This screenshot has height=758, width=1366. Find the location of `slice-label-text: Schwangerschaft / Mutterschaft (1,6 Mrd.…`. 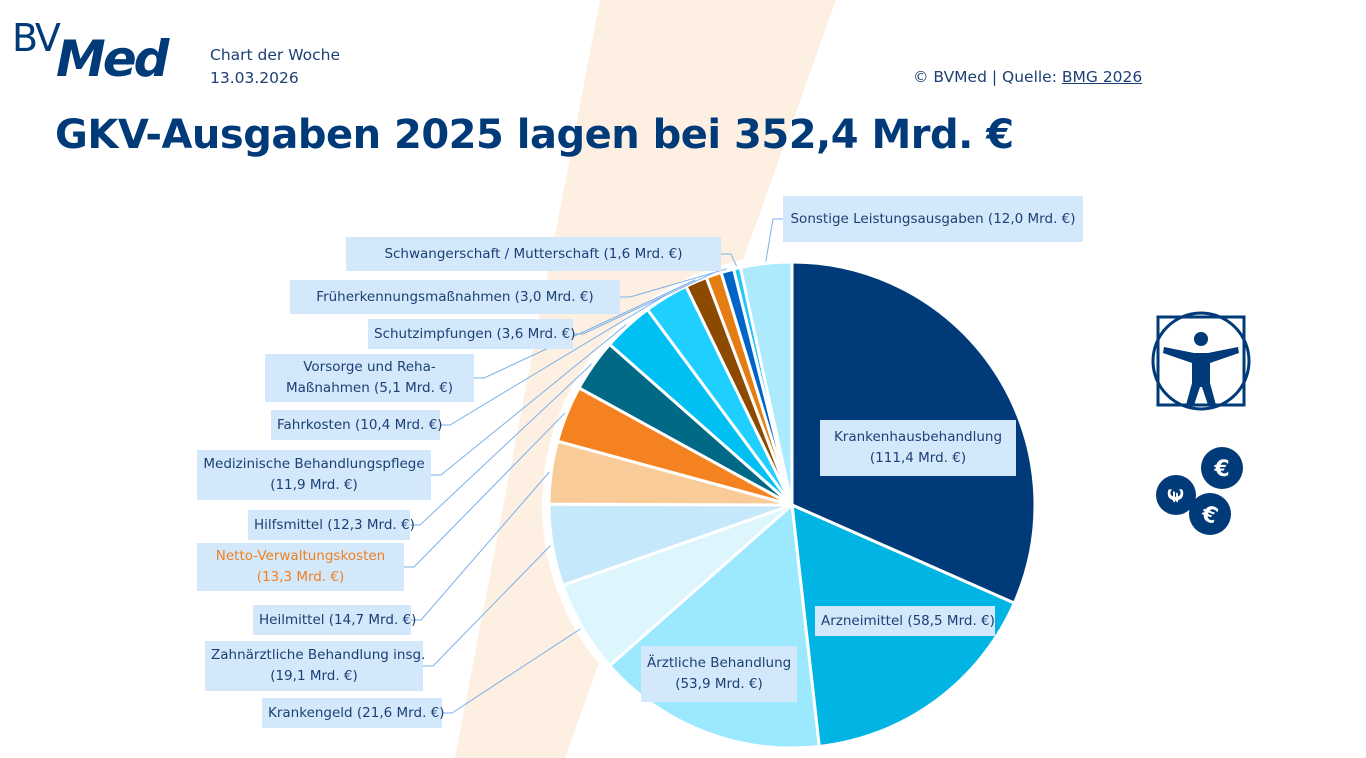

slice-label-text: Schwangerschaft / Mutterschaft (1,6 Mrd.… is located at coordinates (533, 253).